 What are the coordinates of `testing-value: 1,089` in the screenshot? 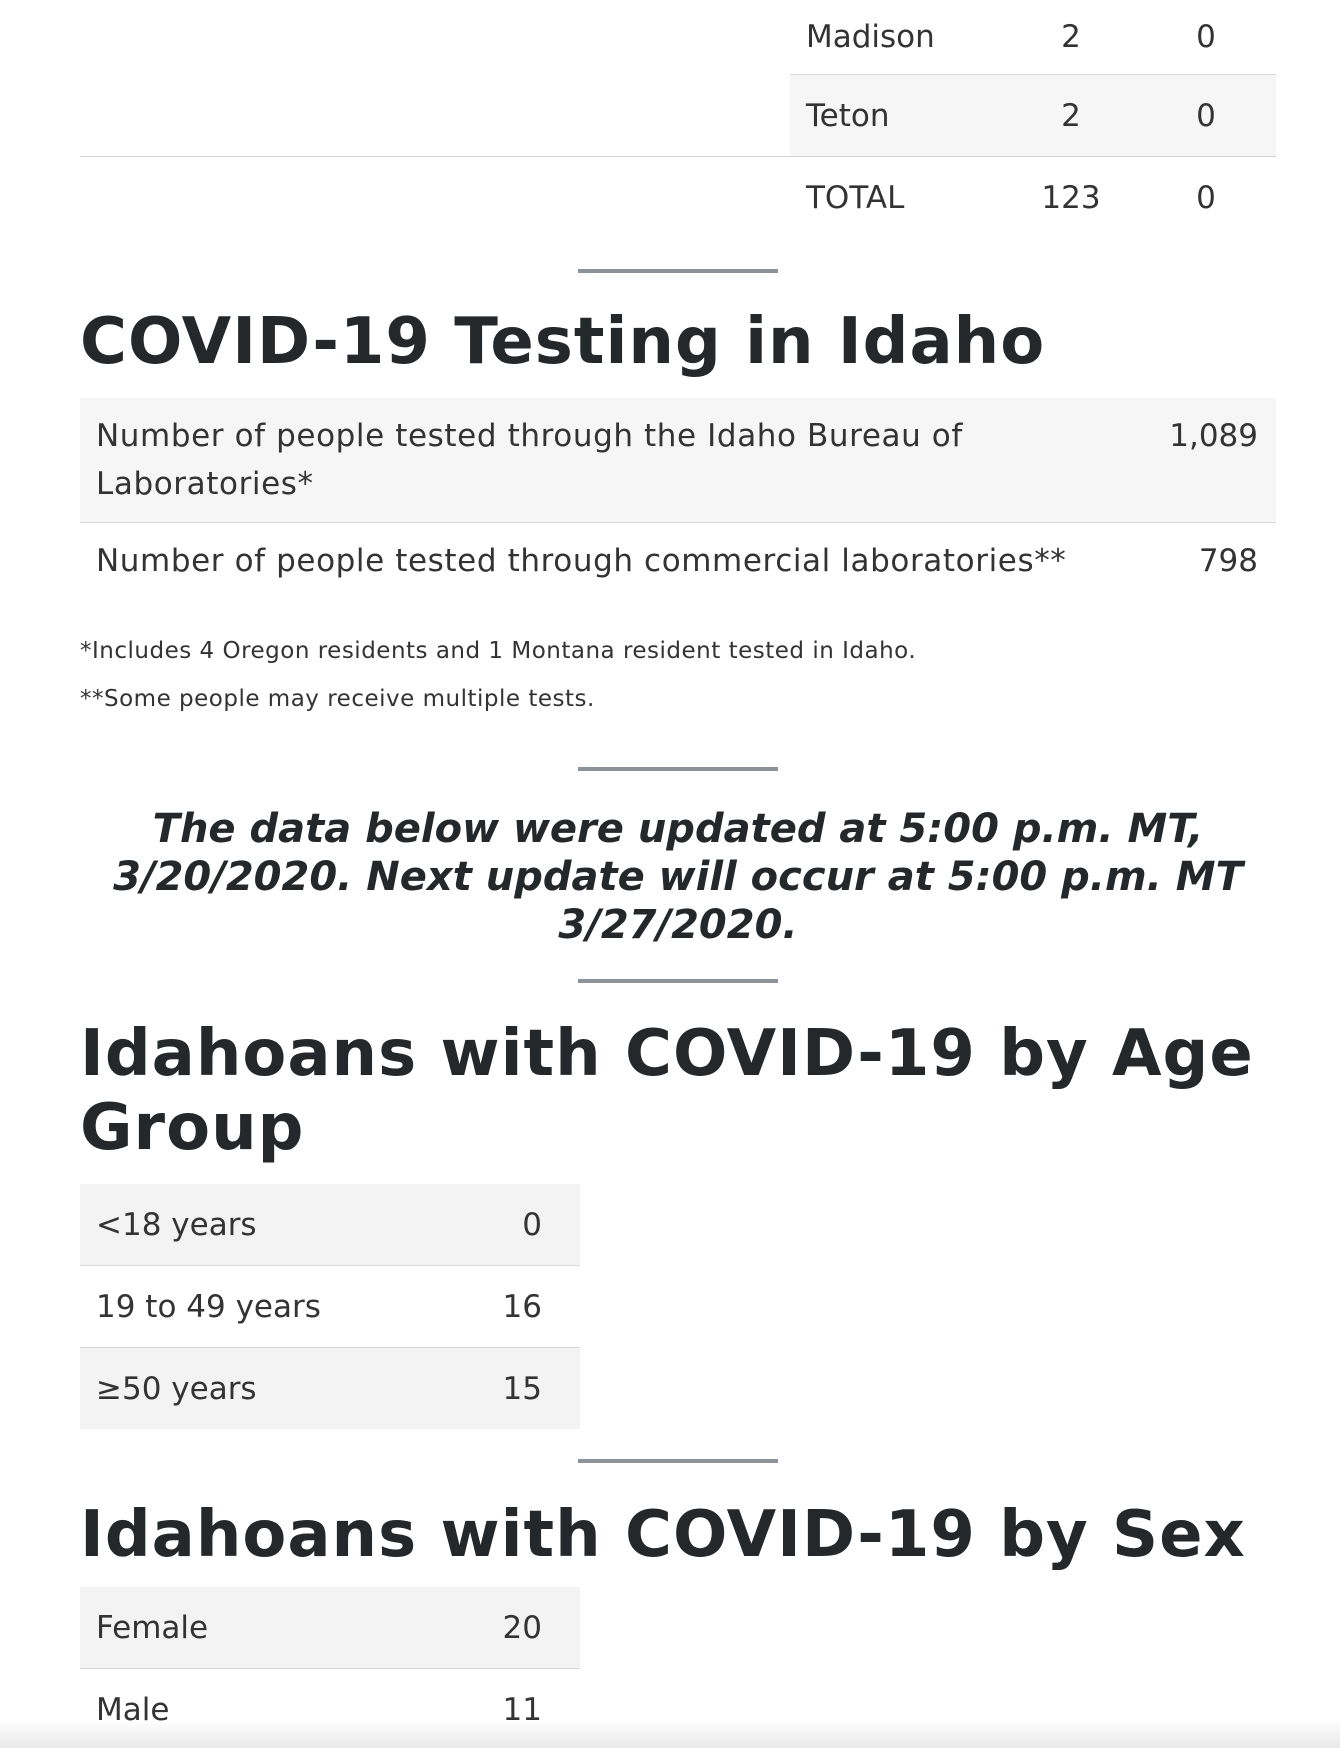 It's located at (1213, 436).